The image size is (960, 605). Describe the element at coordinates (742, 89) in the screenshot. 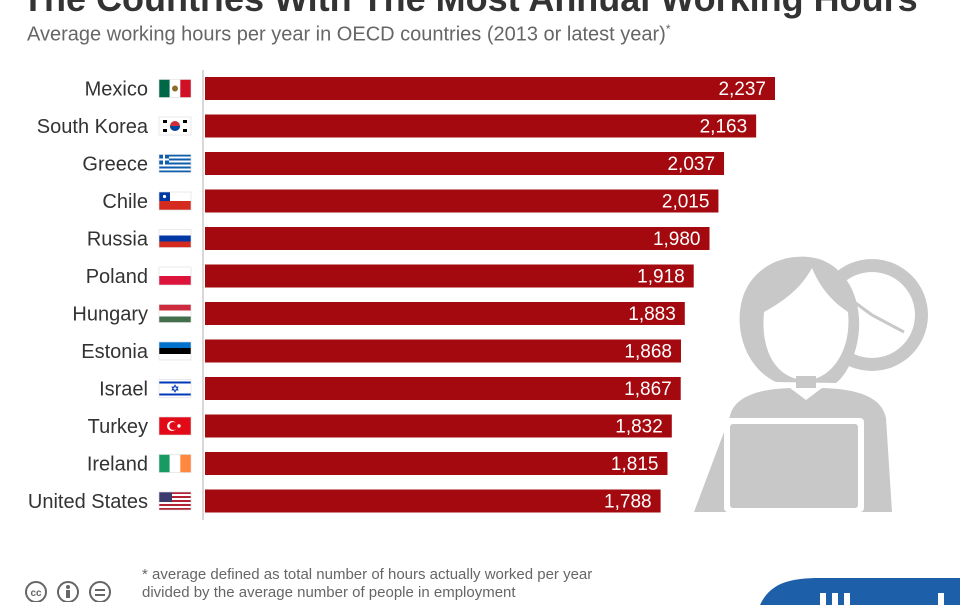

I see `value-label-mexico: 2,237` at that location.